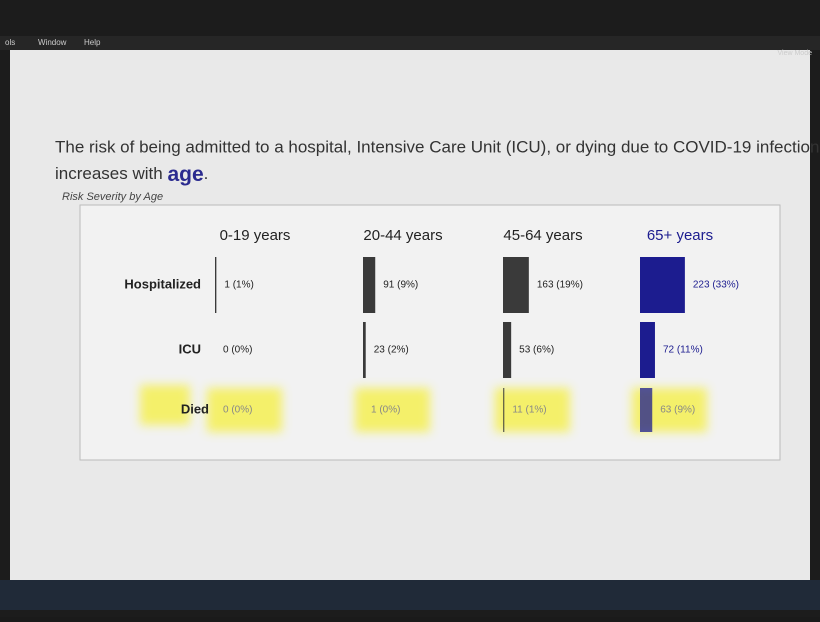 The image size is (820, 622). Describe the element at coordinates (109, 173) in the screenshot. I see `title-text: increases with` at that location.